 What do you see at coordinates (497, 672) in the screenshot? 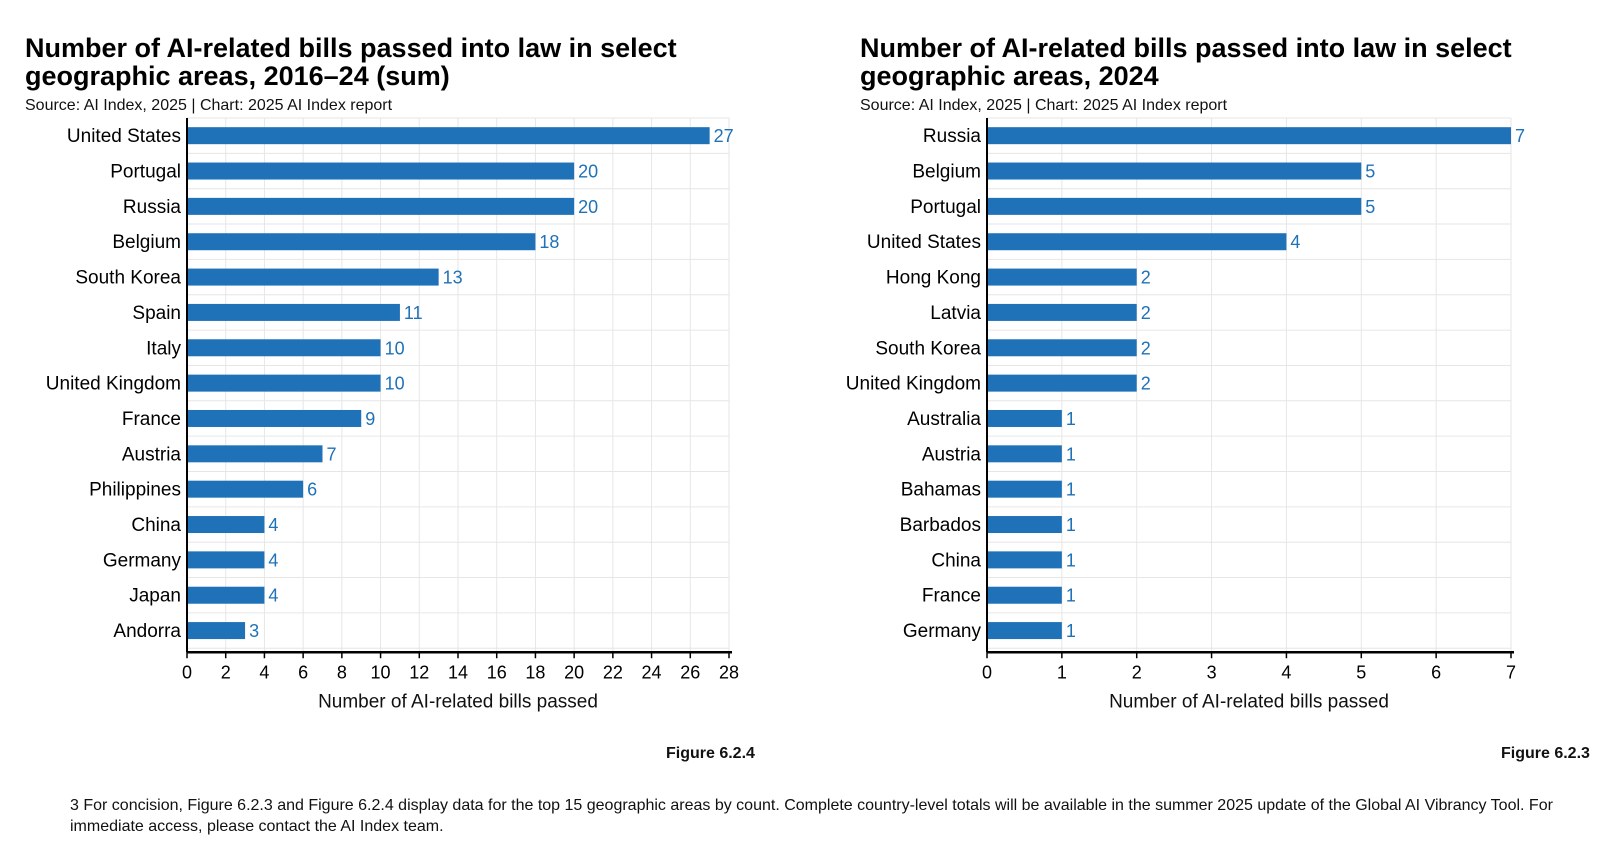
I see `x-tick-label: 16` at bounding box center [497, 672].